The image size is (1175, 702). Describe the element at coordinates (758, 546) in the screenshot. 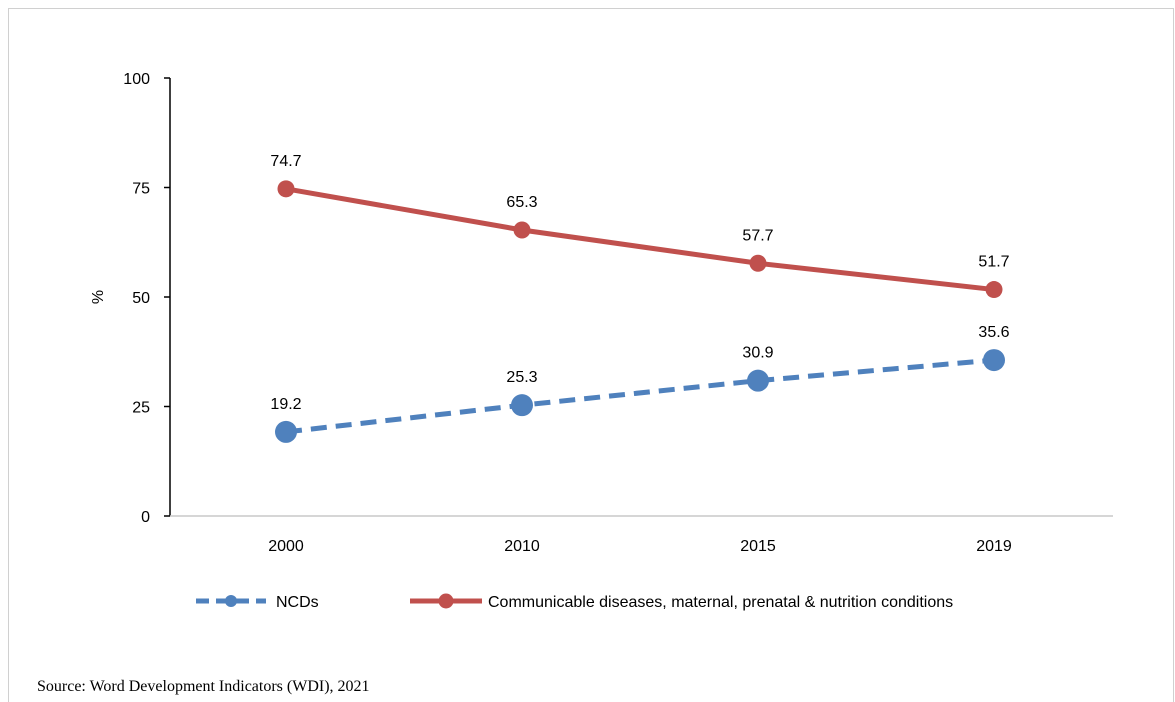

I see `x-tick-label: 2015` at that location.